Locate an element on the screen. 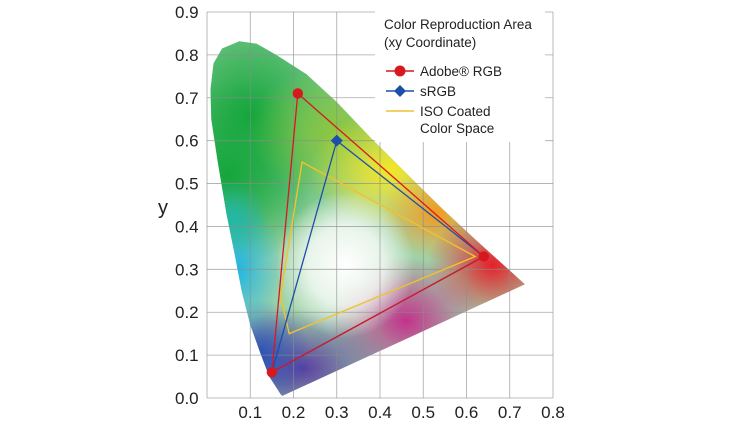 The width and height of the screenshot is (750, 422). y-tick-label: 0.2 is located at coordinates (187, 312).